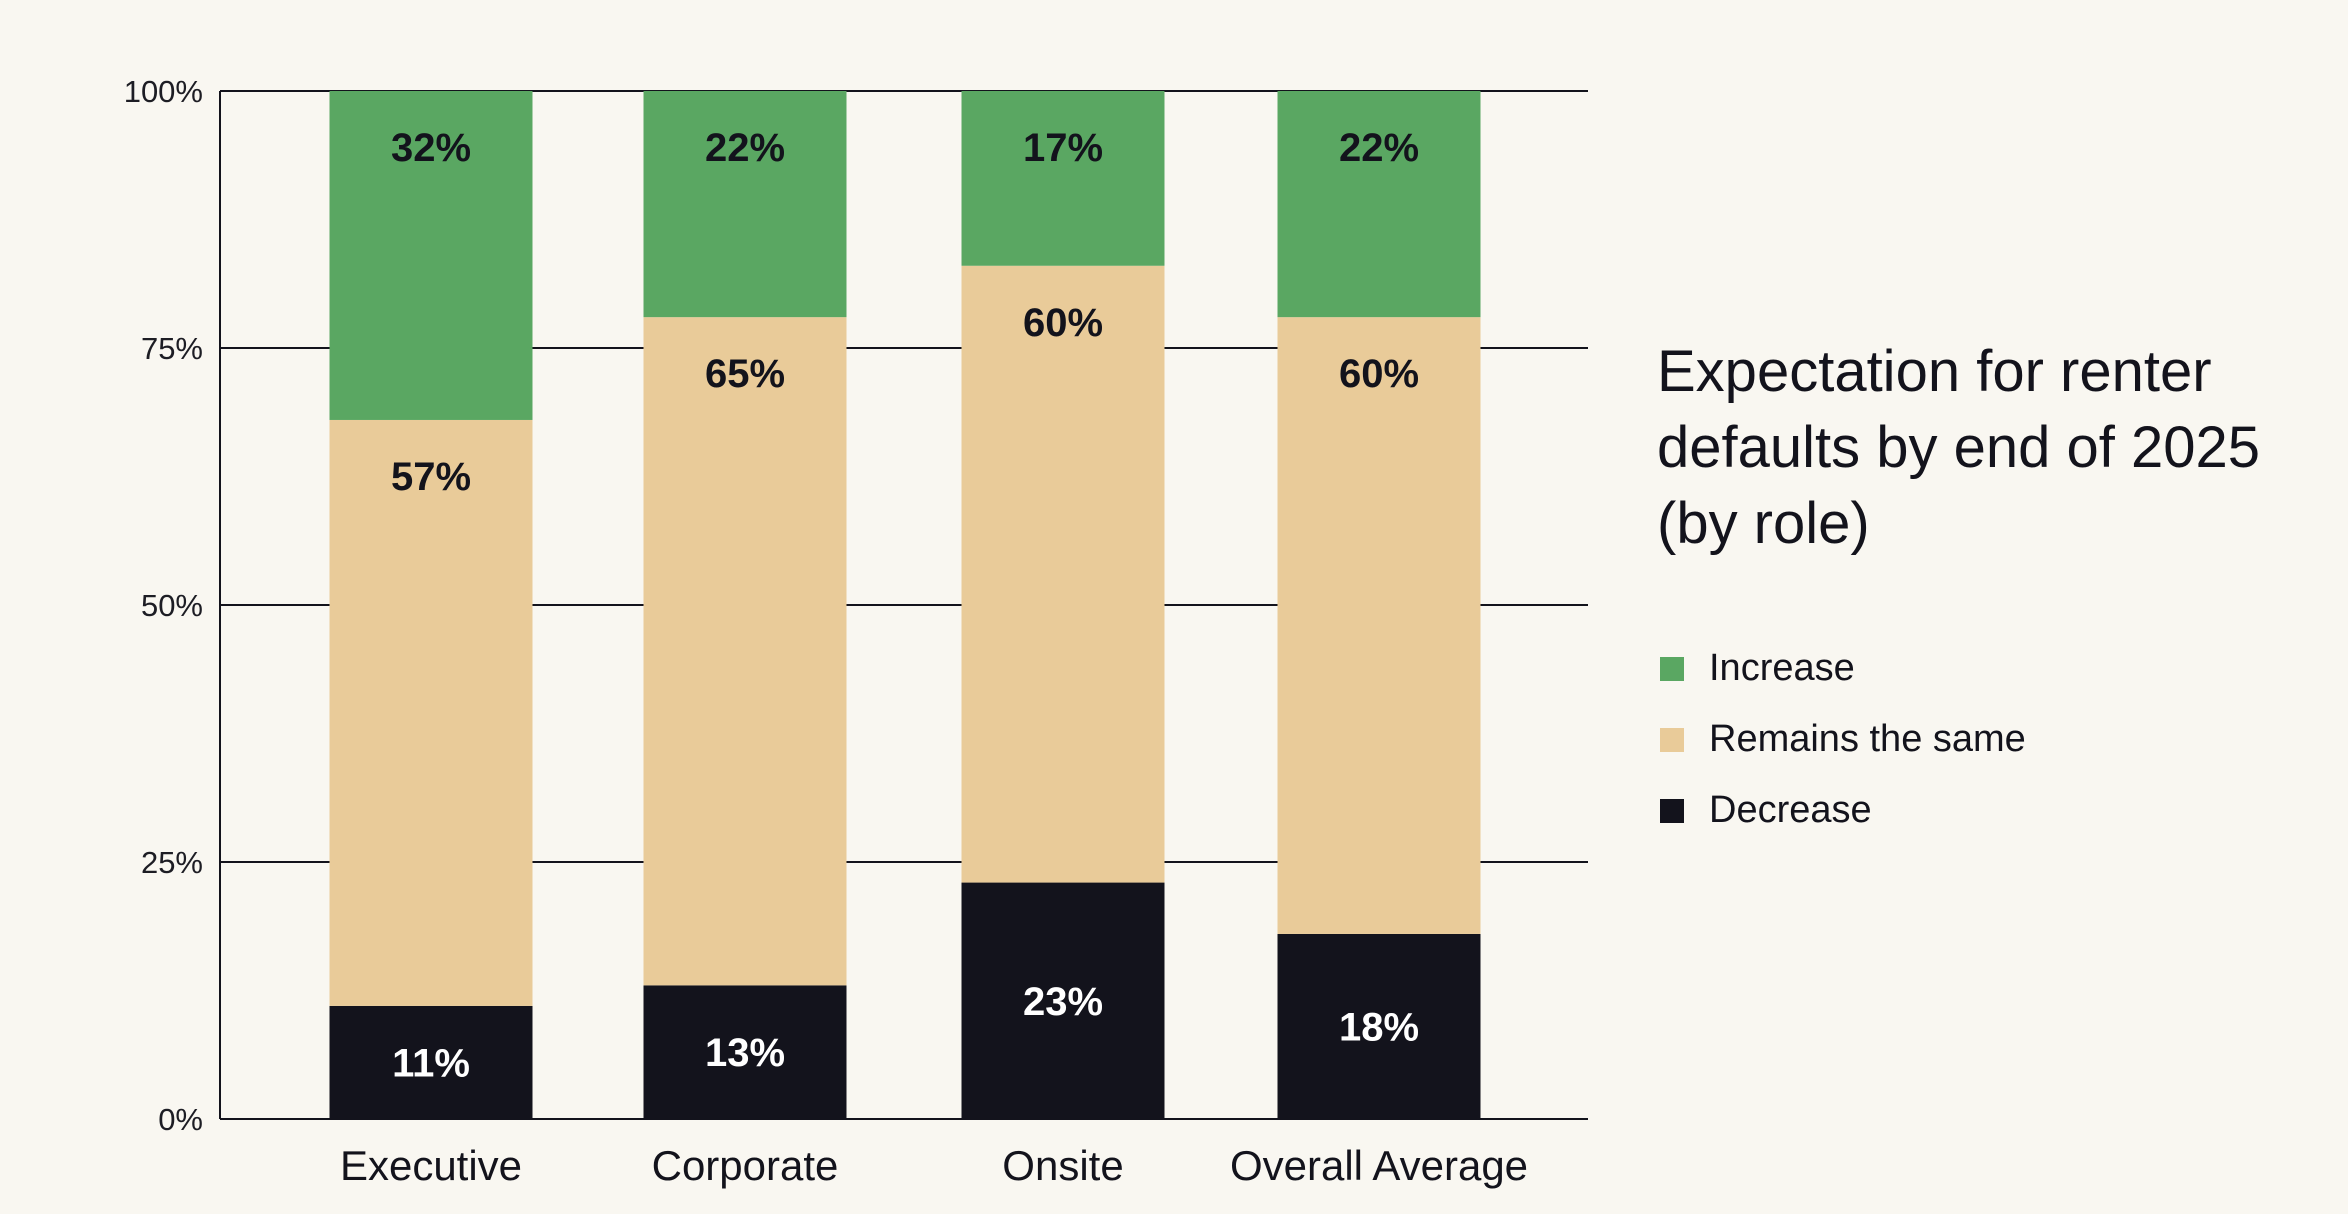  Describe the element at coordinates (1379, 1165) in the screenshot. I see `x-category-label: Overall Average` at that location.